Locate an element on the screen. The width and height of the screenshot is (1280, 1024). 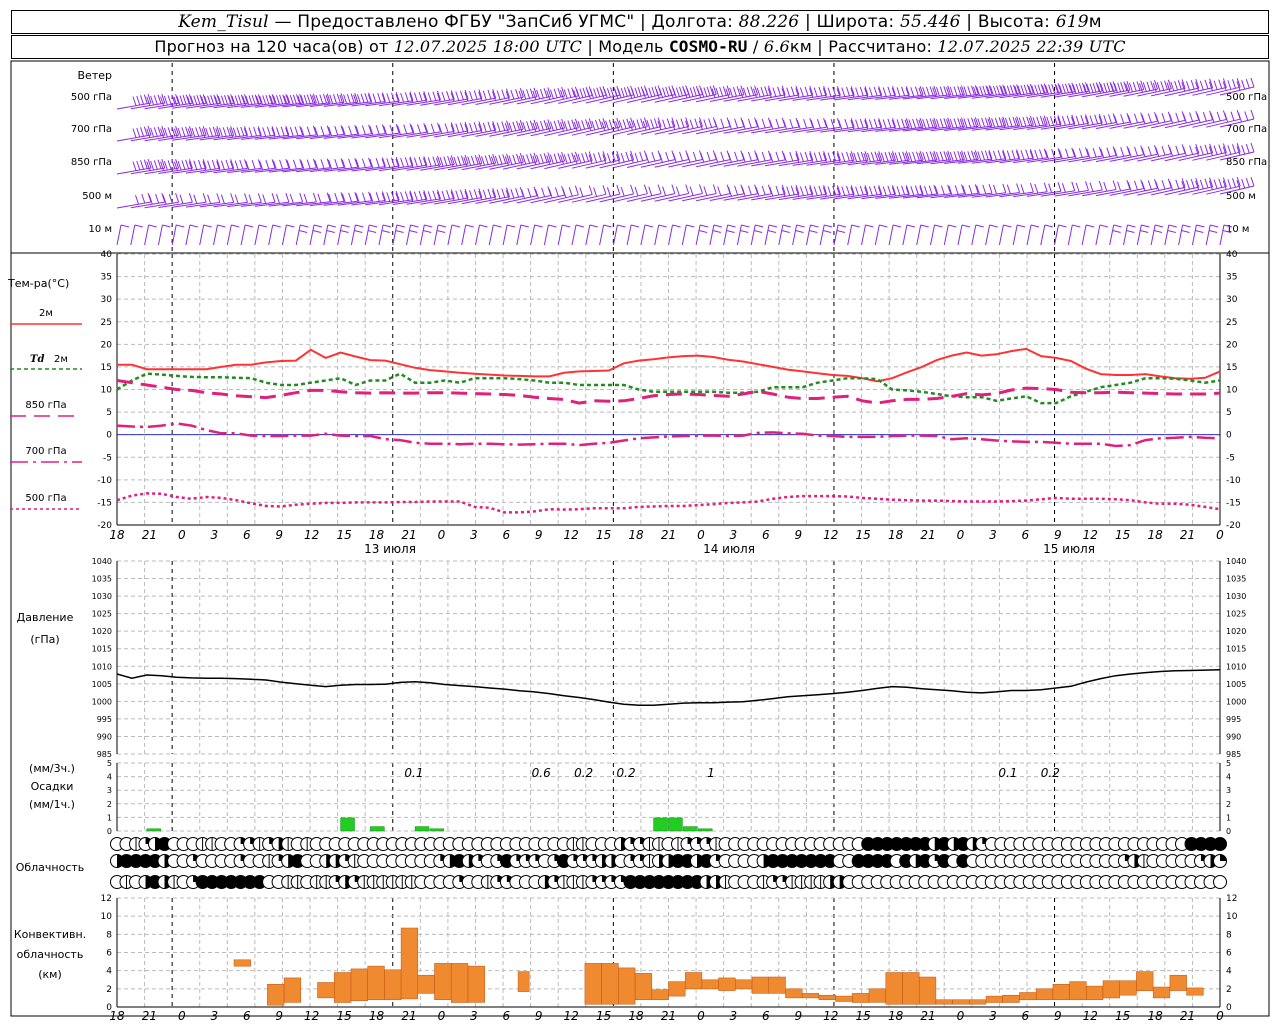
precip-tick-right: 0 is located at coordinates (1228, 831).